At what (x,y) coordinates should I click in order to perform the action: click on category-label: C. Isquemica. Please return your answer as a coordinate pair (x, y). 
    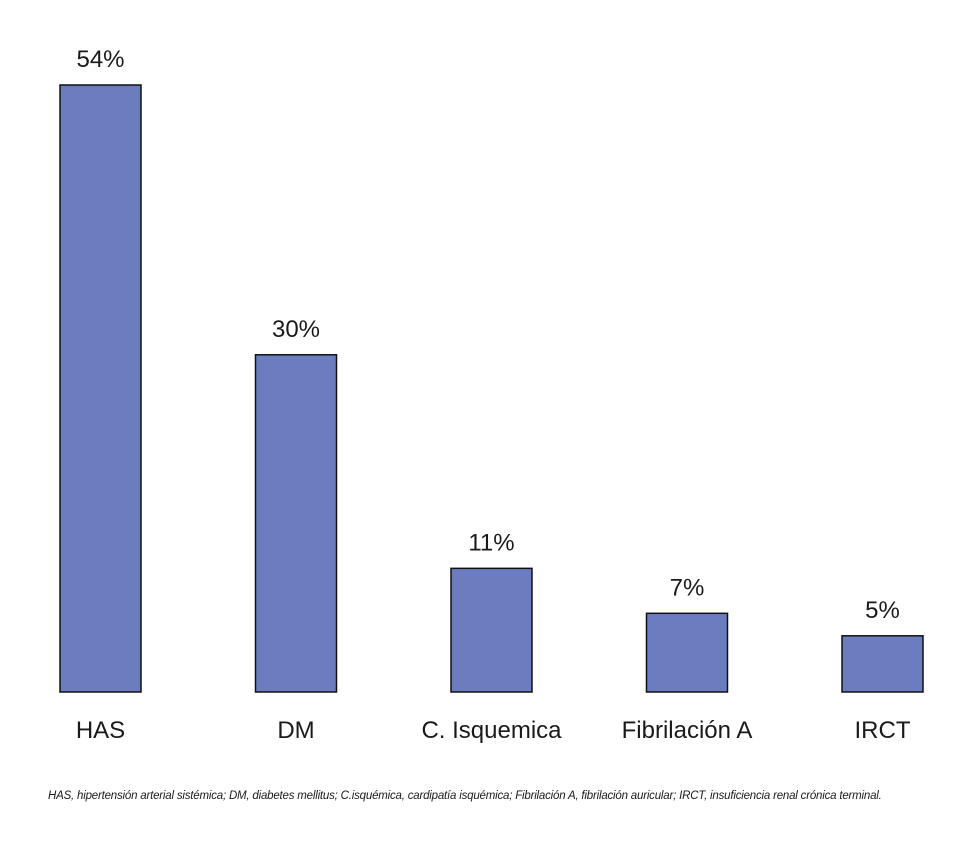
    Looking at the image, I should click on (491, 730).